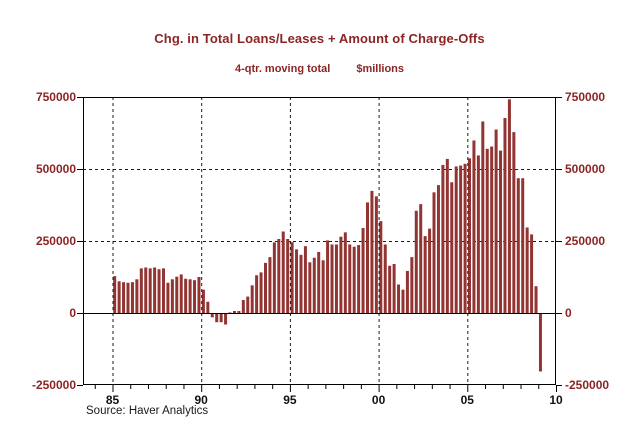 The image size is (639, 432). Describe the element at coordinates (112, 400) in the screenshot. I see `x-axis-label: 85` at that location.